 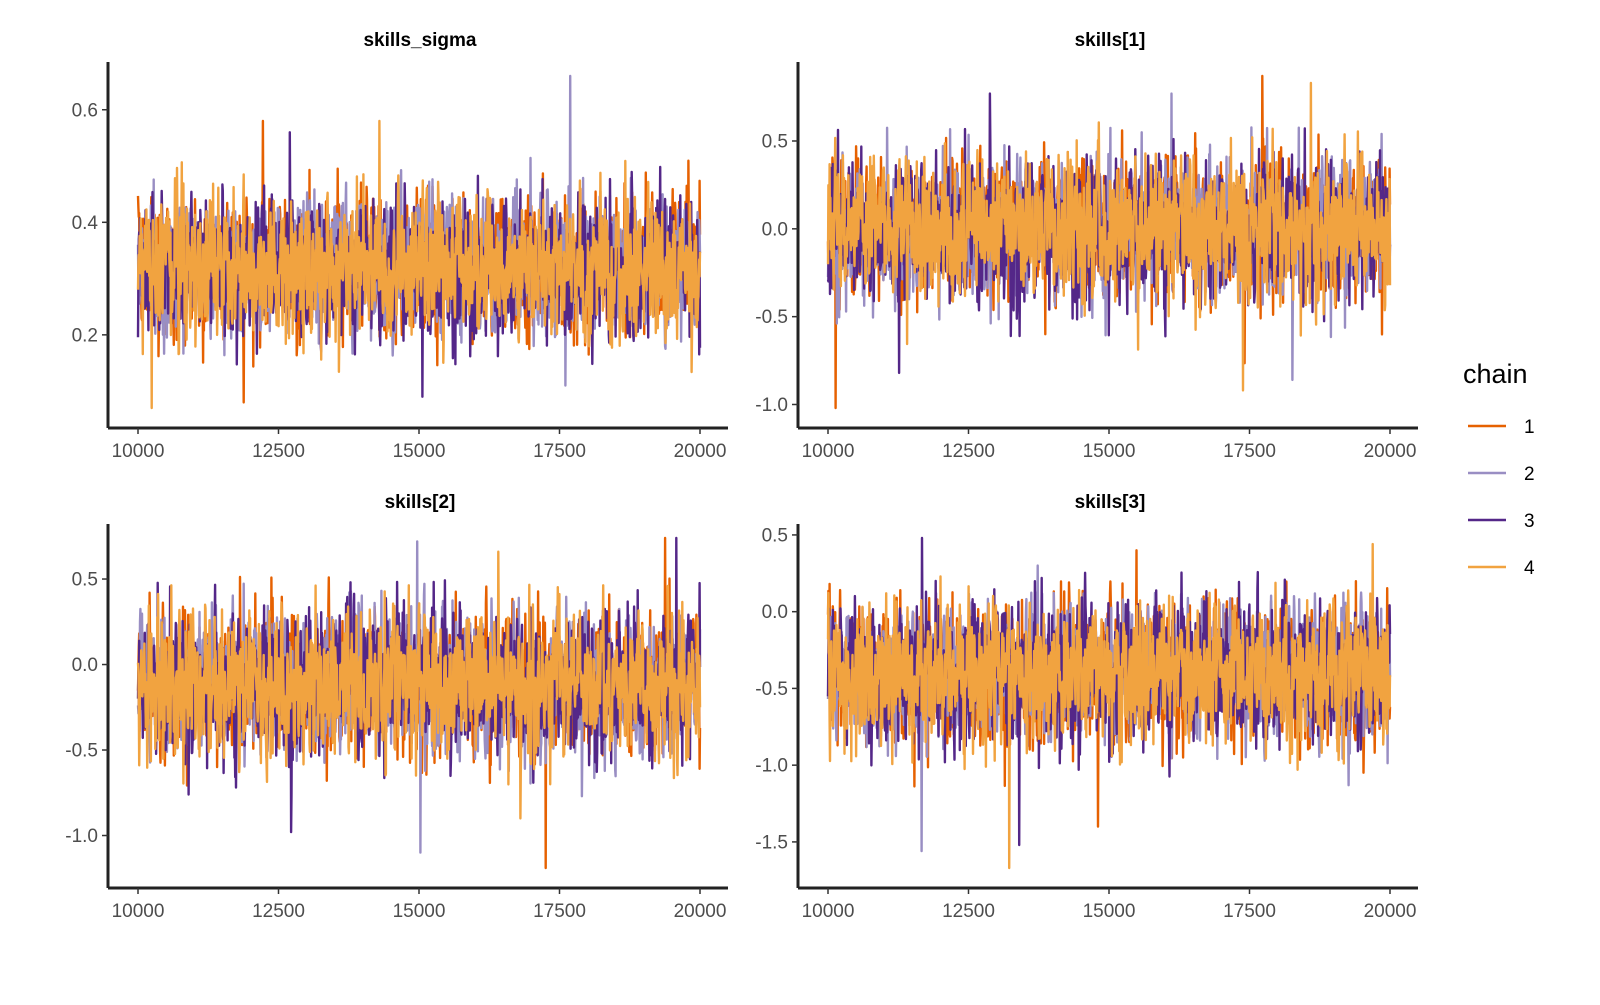 What do you see at coordinates (85, 223) in the screenshot?
I see `y-tick-label: 0.4` at bounding box center [85, 223].